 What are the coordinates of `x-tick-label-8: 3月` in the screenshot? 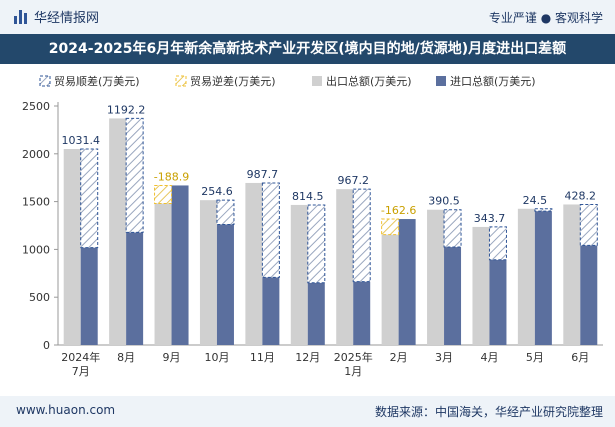 It's located at (444, 357).